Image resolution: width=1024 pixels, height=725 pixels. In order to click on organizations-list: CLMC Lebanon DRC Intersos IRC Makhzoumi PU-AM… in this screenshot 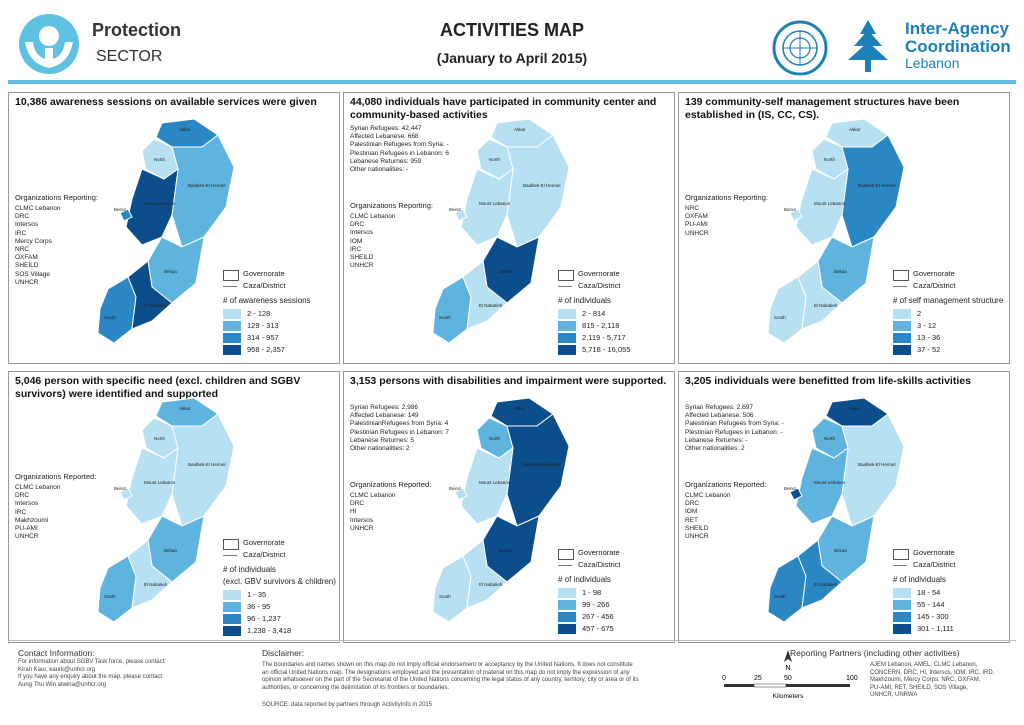, I will do `click(38, 512)`.